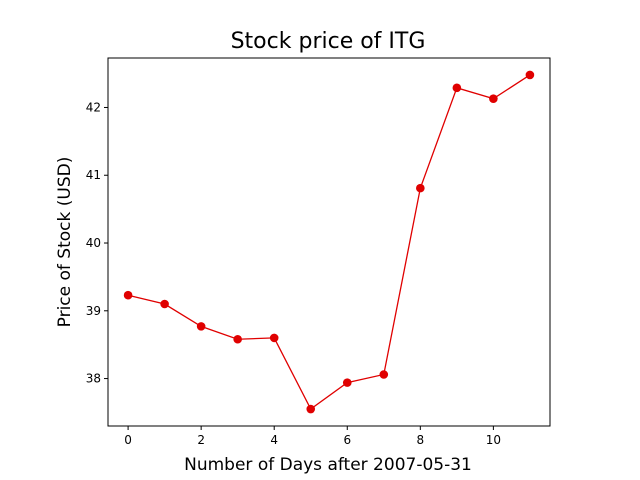  I want to click on x-tick-label: 4, so click(274, 440).